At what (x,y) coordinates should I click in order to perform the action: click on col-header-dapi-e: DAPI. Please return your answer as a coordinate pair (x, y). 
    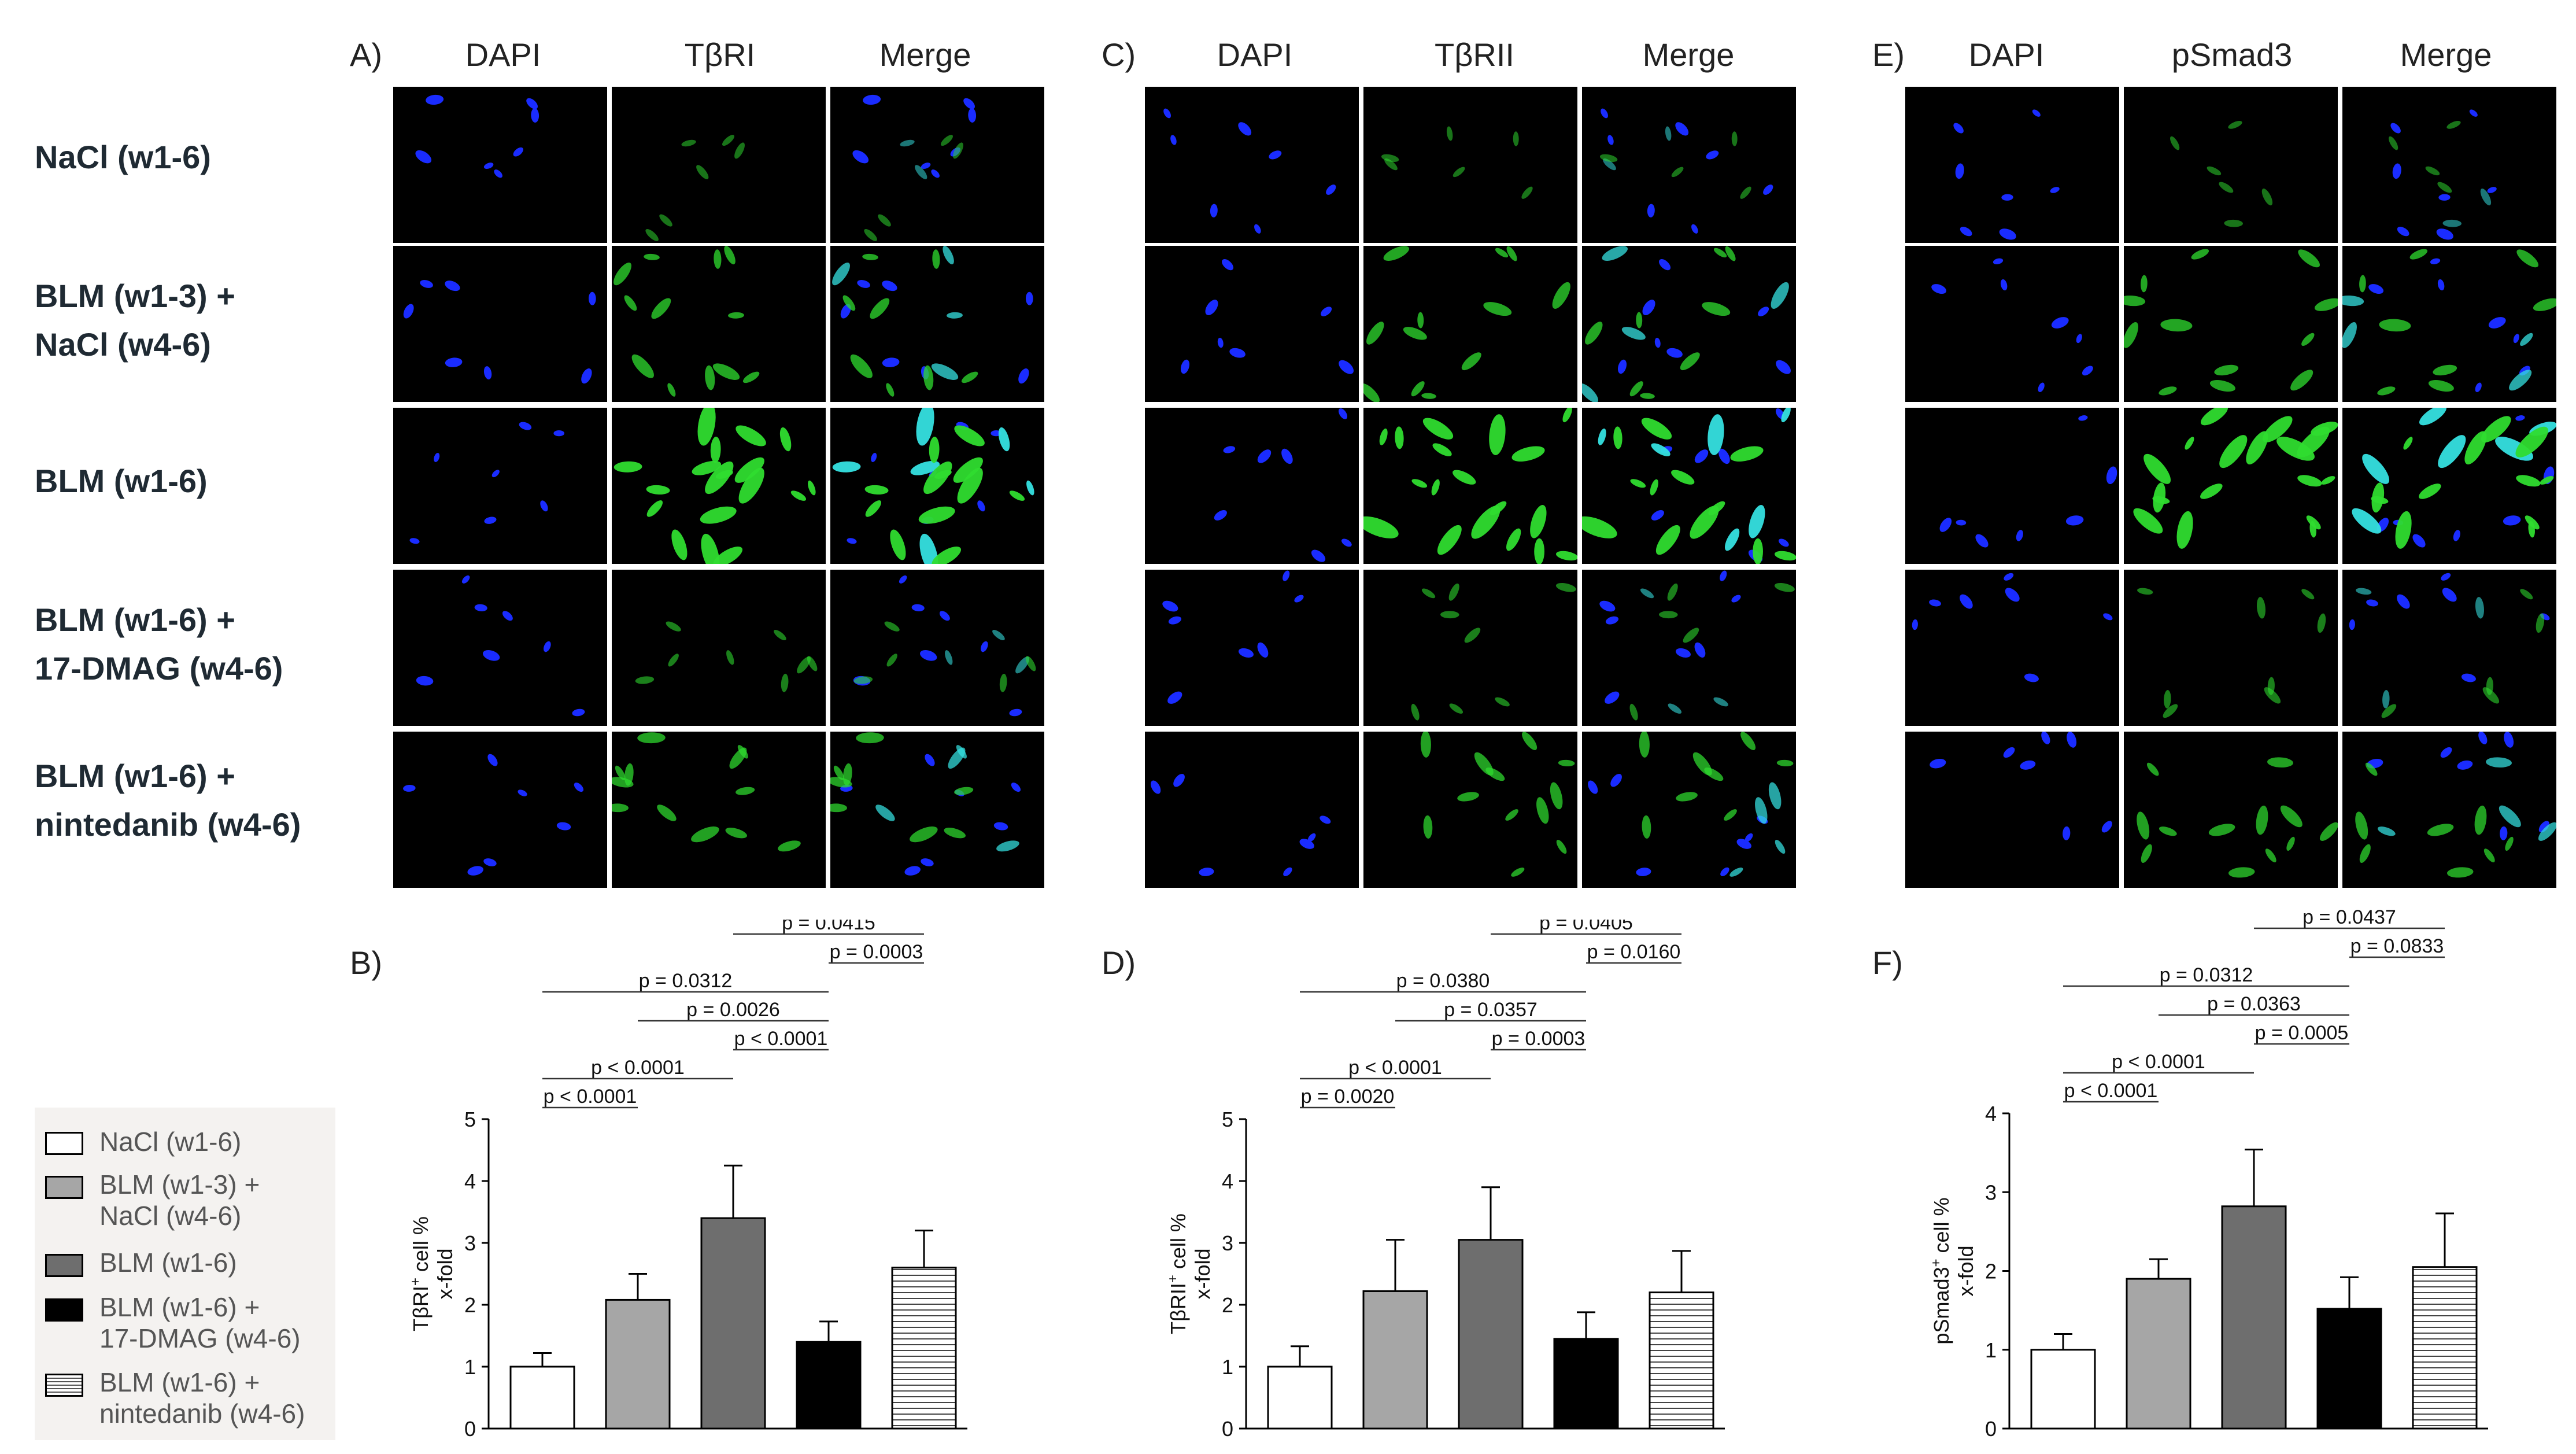
    Looking at the image, I should click on (2007, 55).